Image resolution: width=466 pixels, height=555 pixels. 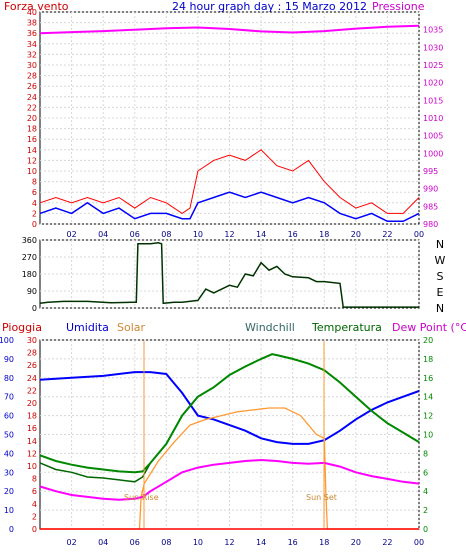 What do you see at coordinates (261, 234) in the screenshot?
I see `time-tick: 14` at bounding box center [261, 234].